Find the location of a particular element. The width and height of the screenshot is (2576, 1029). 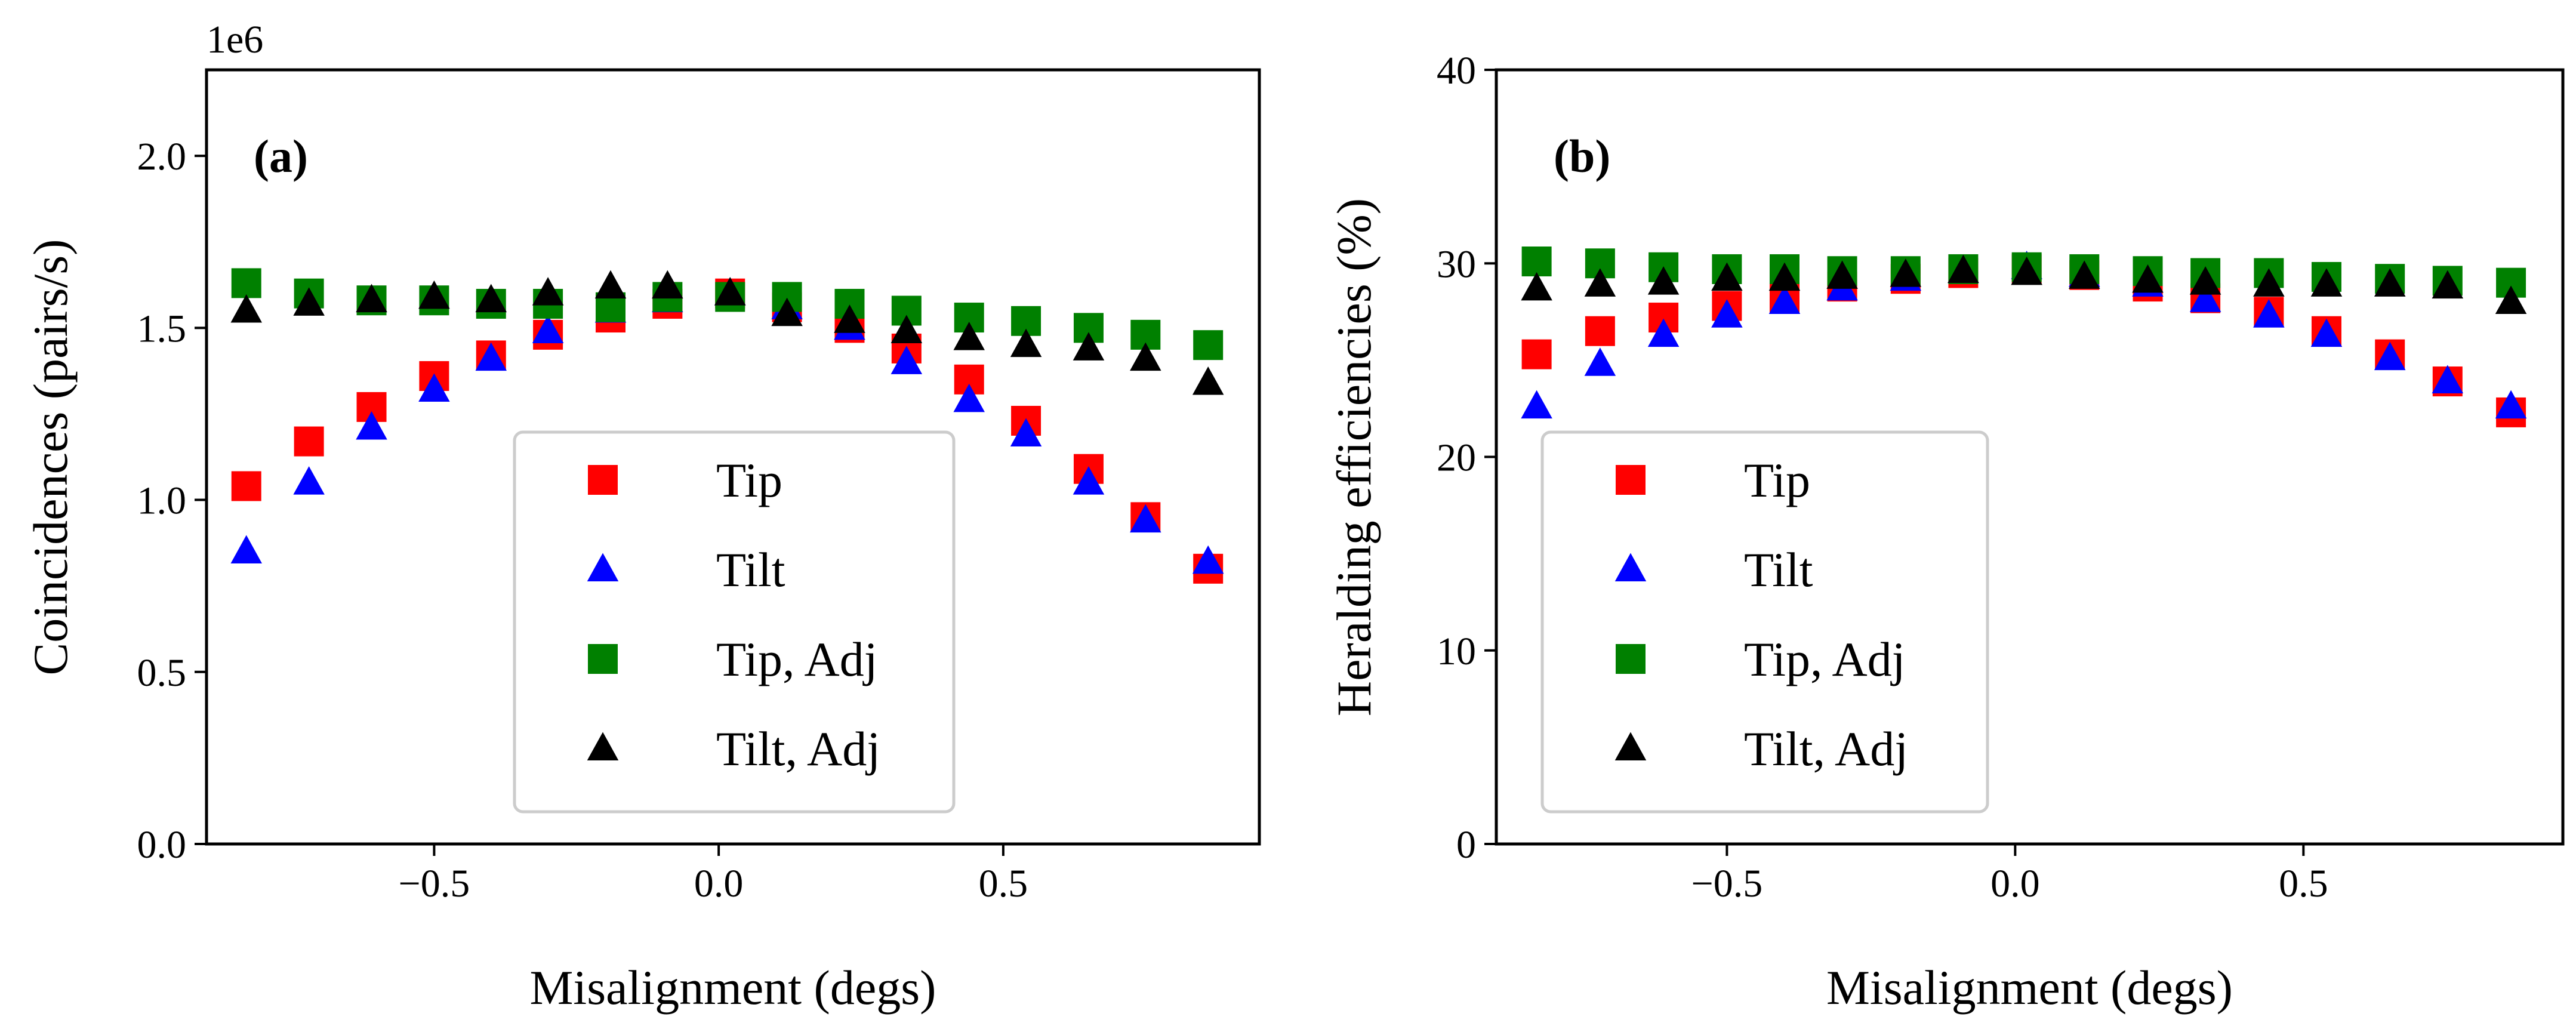

y-tick-label: 20 is located at coordinates (1456, 458).